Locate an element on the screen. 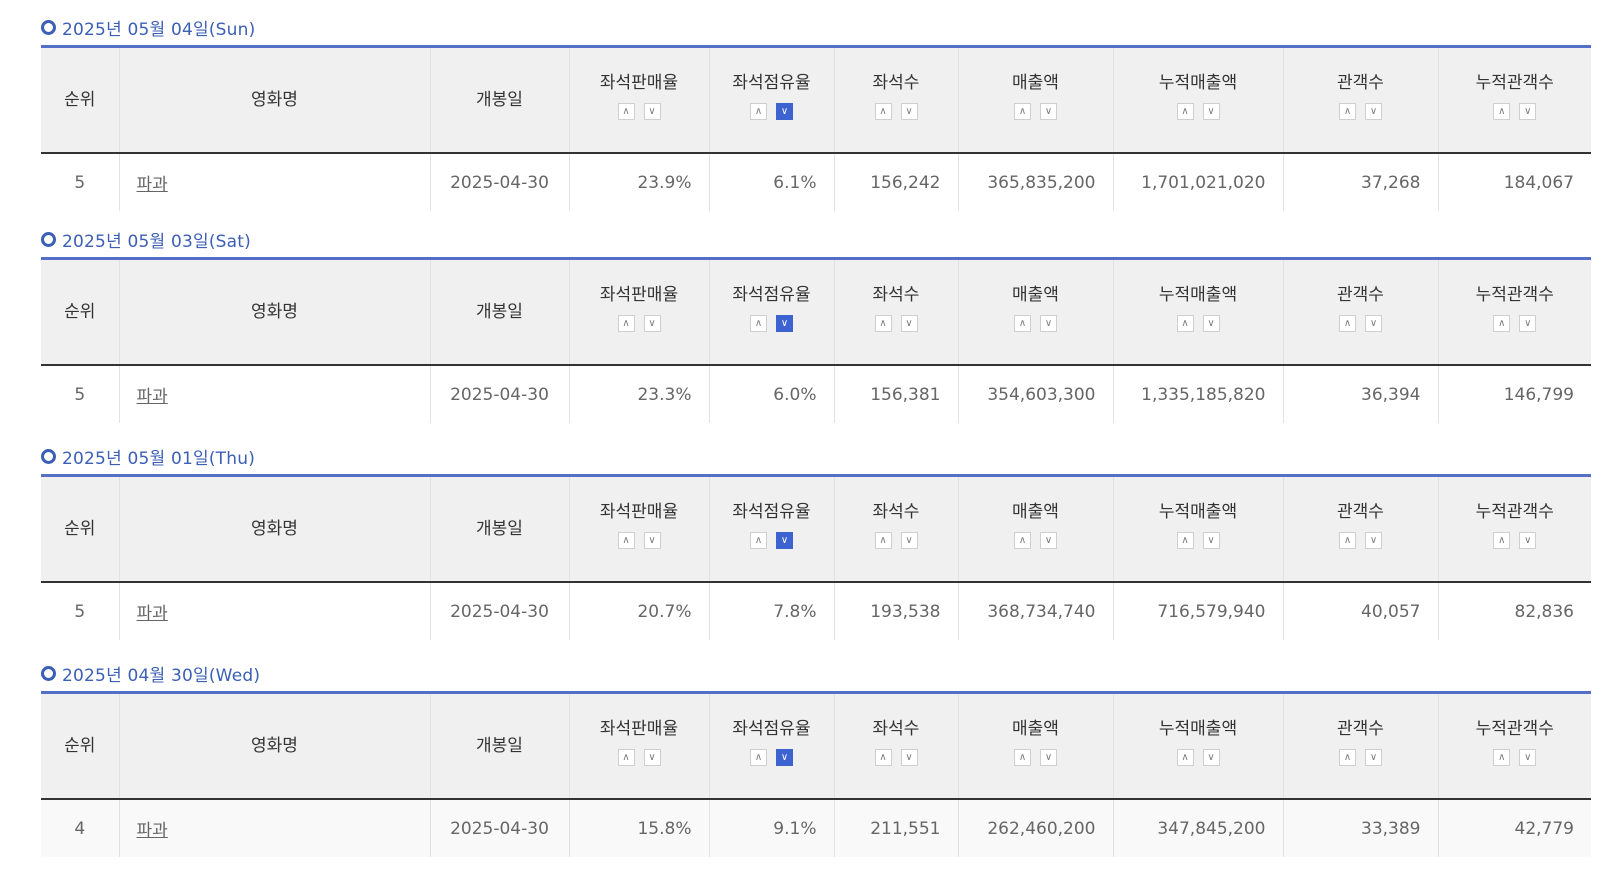  cell-value: 42,779 is located at coordinates (1544, 828).